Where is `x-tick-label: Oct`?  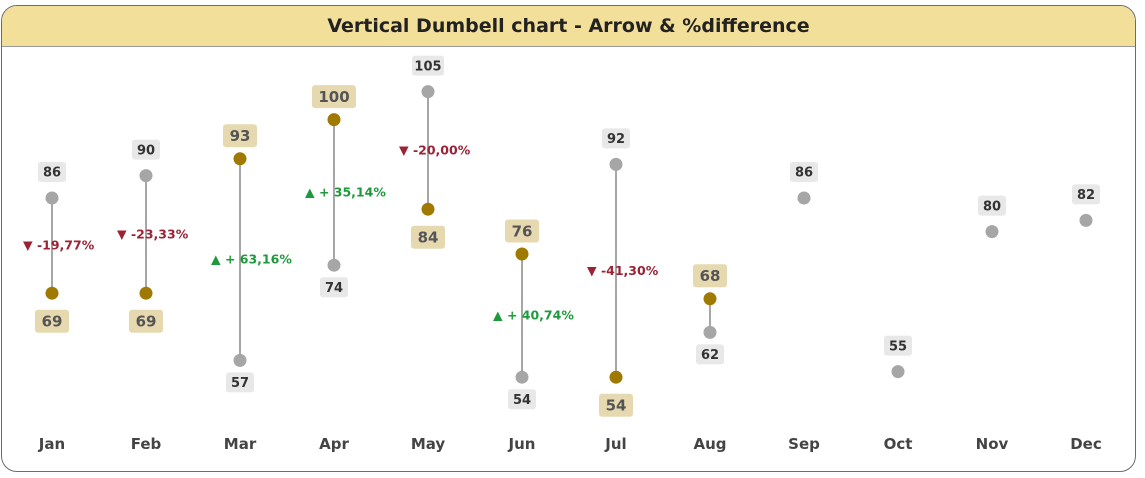 x-tick-label: Oct is located at coordinates (898, 444).